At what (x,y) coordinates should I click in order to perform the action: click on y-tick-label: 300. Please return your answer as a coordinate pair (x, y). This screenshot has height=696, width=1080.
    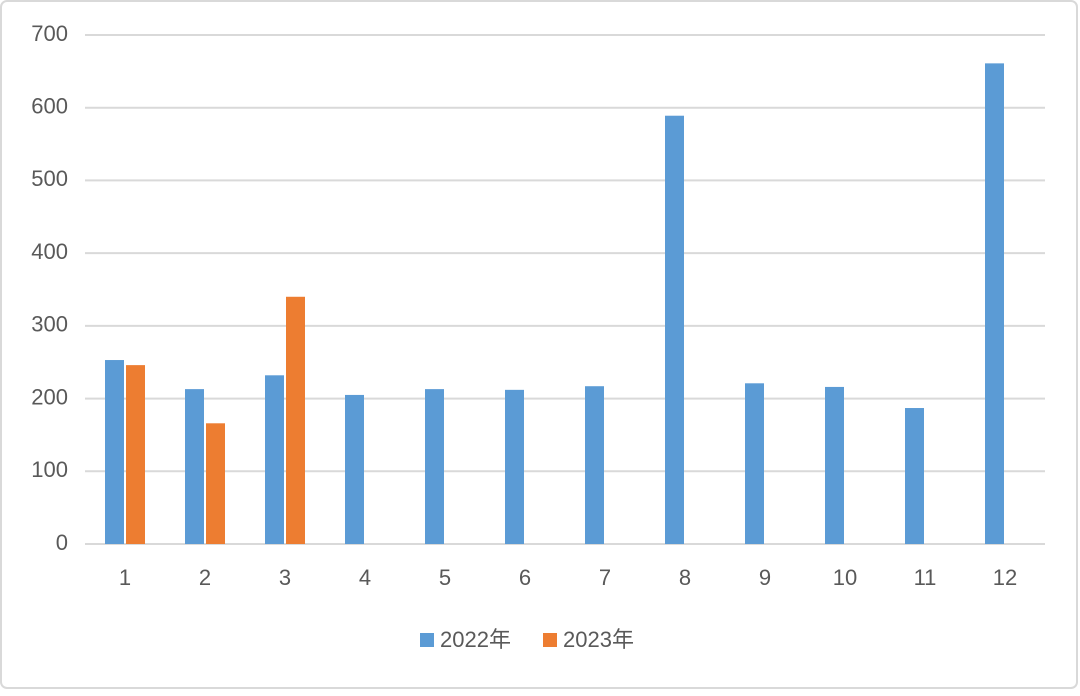
    Looking at the image, I should click on (49, 324).